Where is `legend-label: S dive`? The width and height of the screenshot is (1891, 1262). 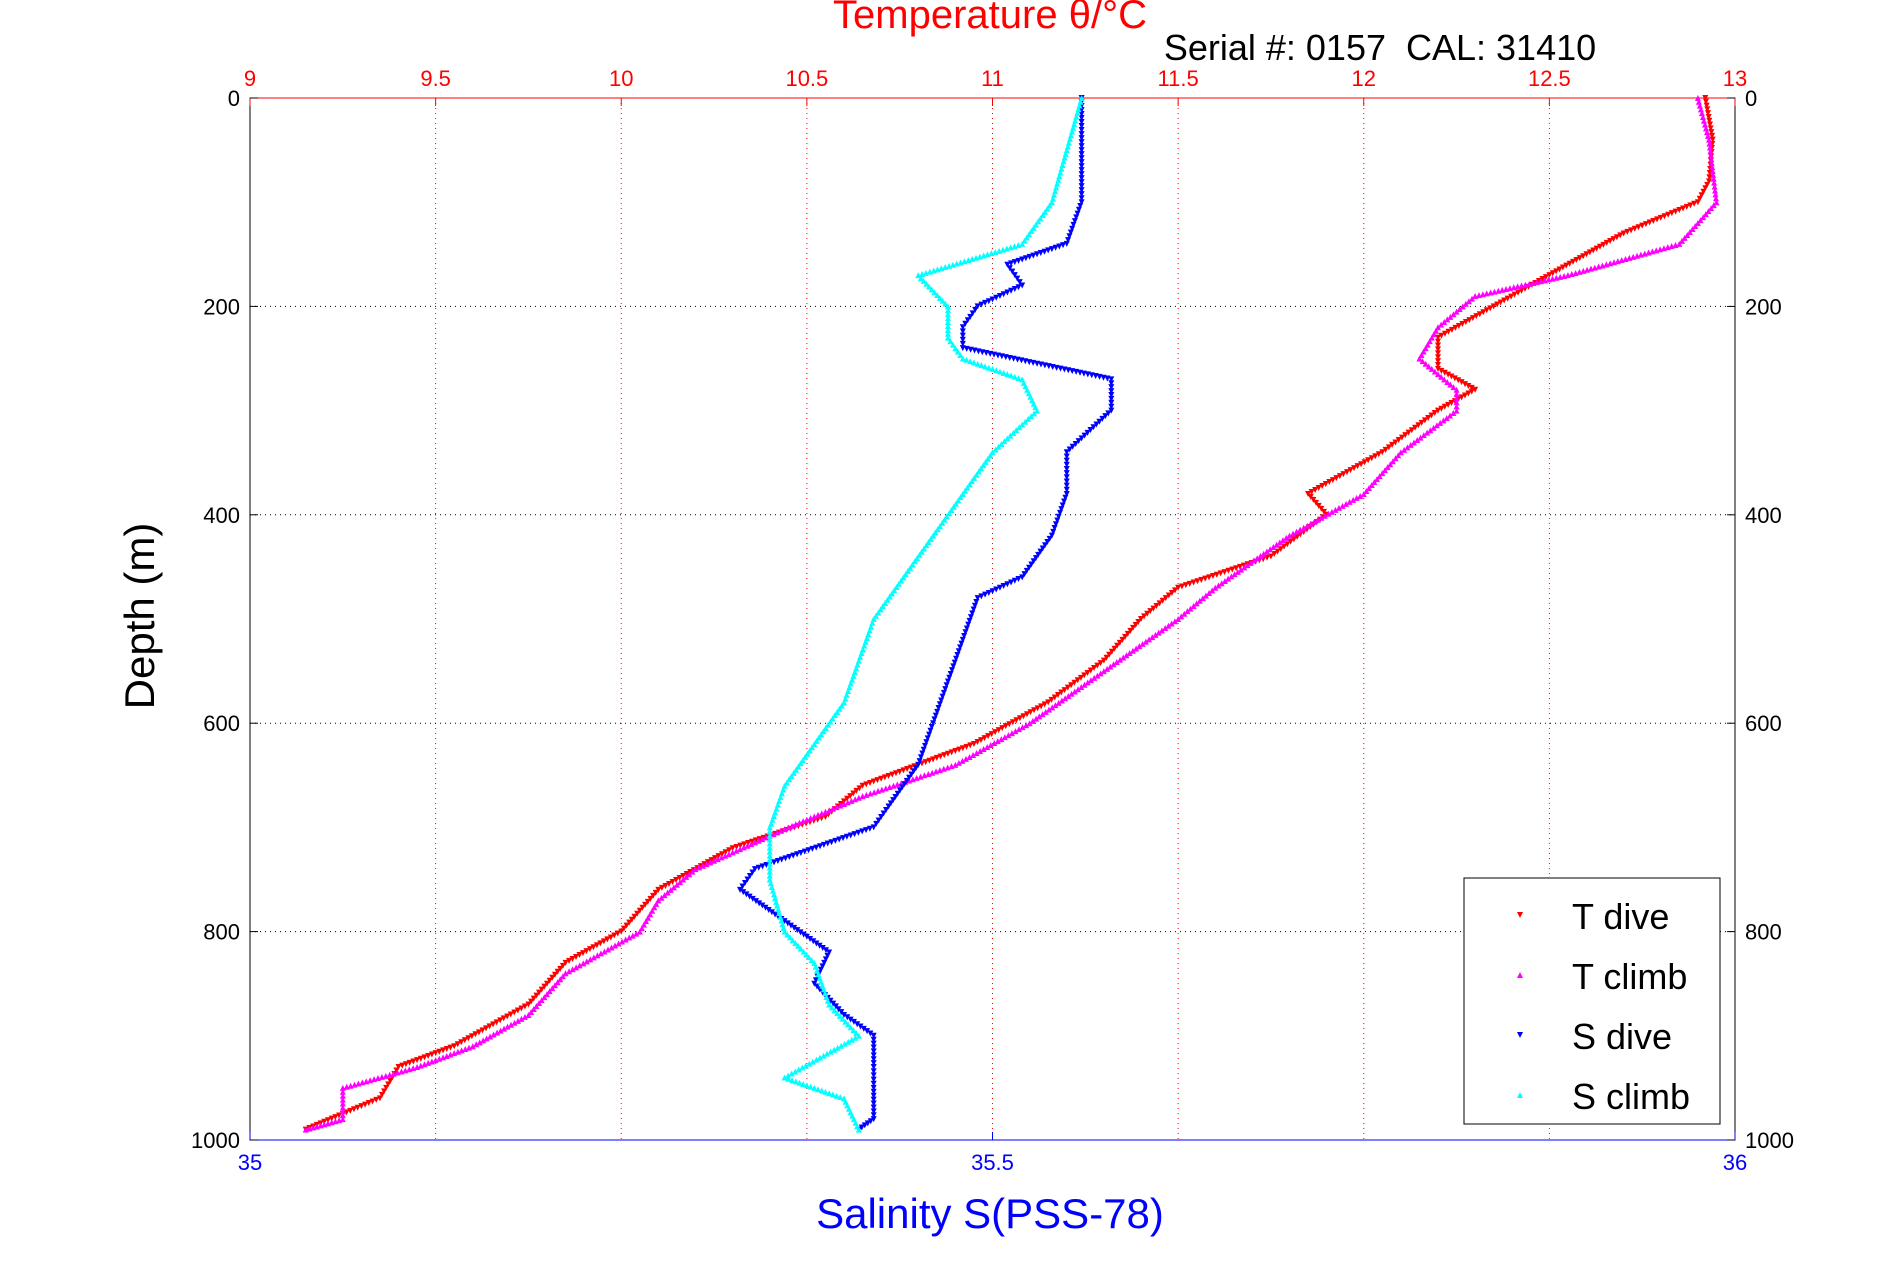
legend-label: S dive is located at coordinates (1622, 1036).